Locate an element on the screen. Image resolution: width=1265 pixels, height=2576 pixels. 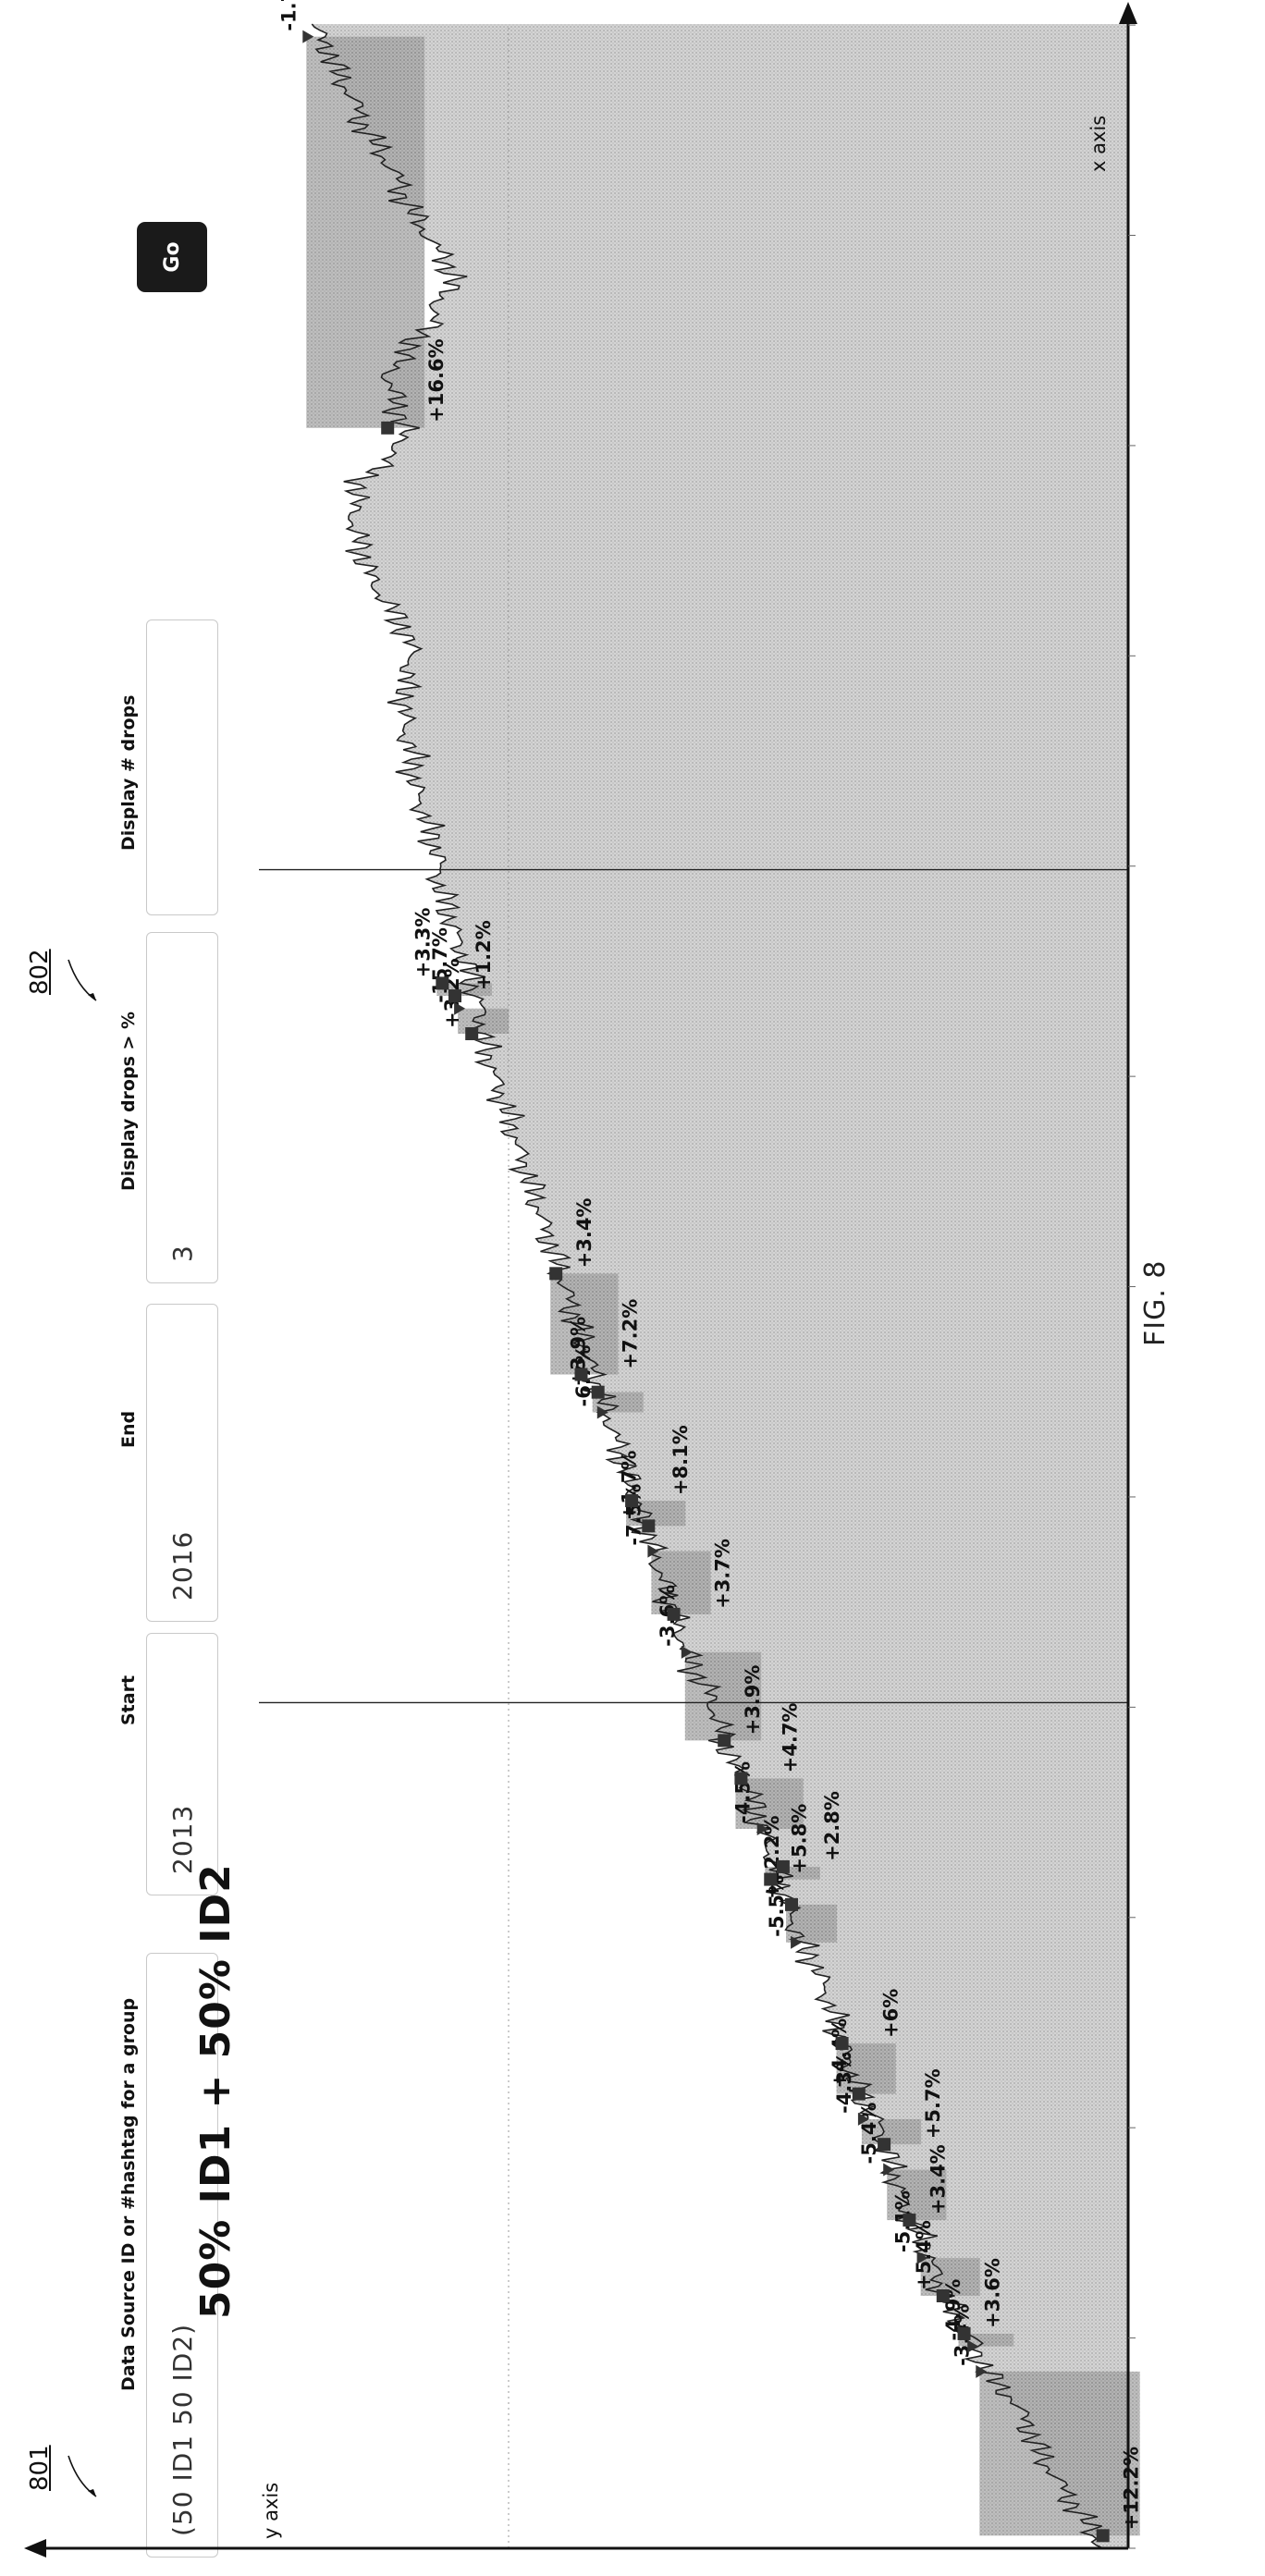
drop-label: +4.4% is located at coordinates (840, 2053).